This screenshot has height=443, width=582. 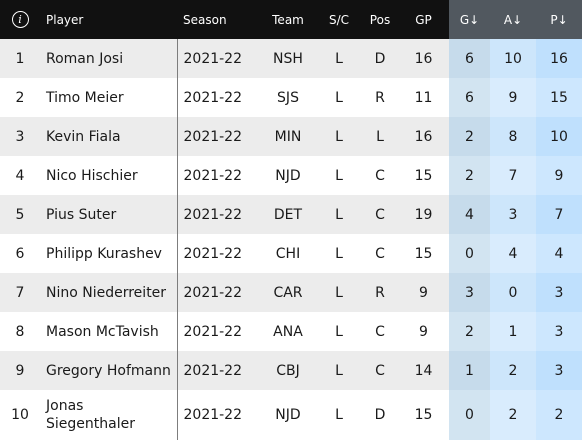 What do you see at coordinates (380, 136) in the screenshot?
I see `position-cell: L` at bounding box center [380, 136].